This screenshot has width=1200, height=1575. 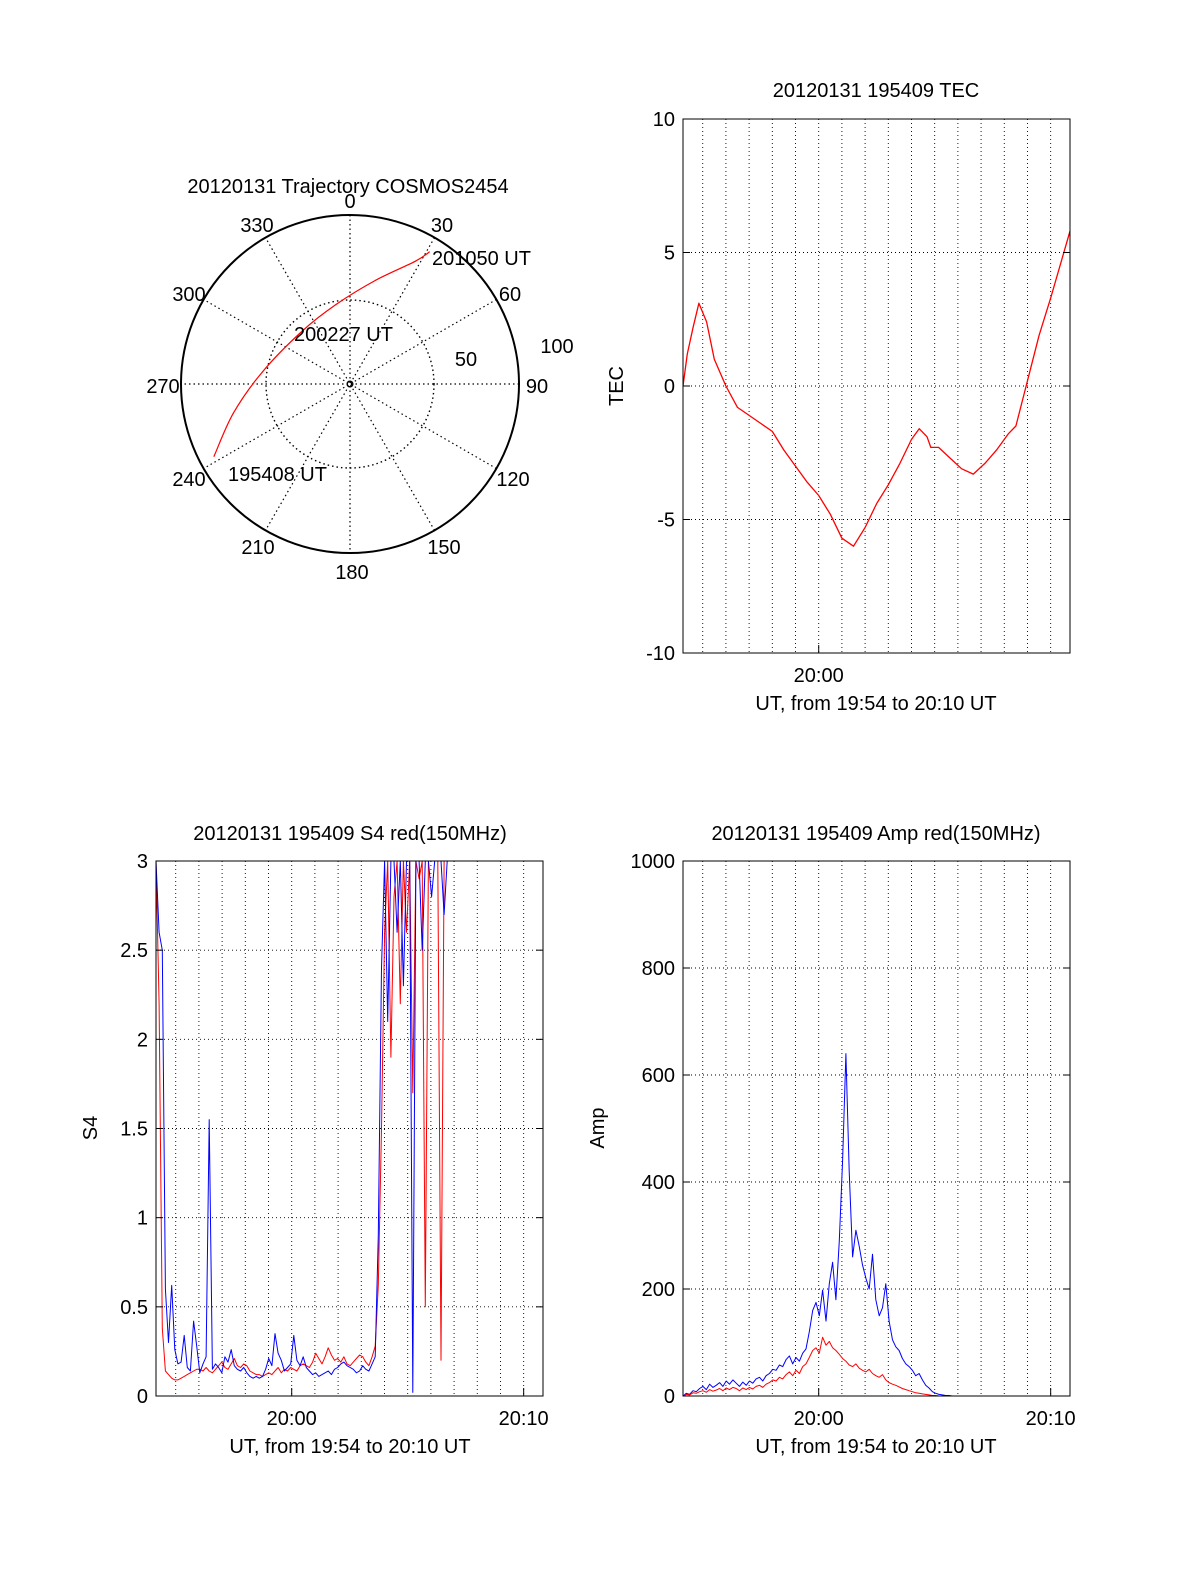 I want to click on amp-title: 20120131 195409 Amp red(150MHz), so click(x=875, y=834).